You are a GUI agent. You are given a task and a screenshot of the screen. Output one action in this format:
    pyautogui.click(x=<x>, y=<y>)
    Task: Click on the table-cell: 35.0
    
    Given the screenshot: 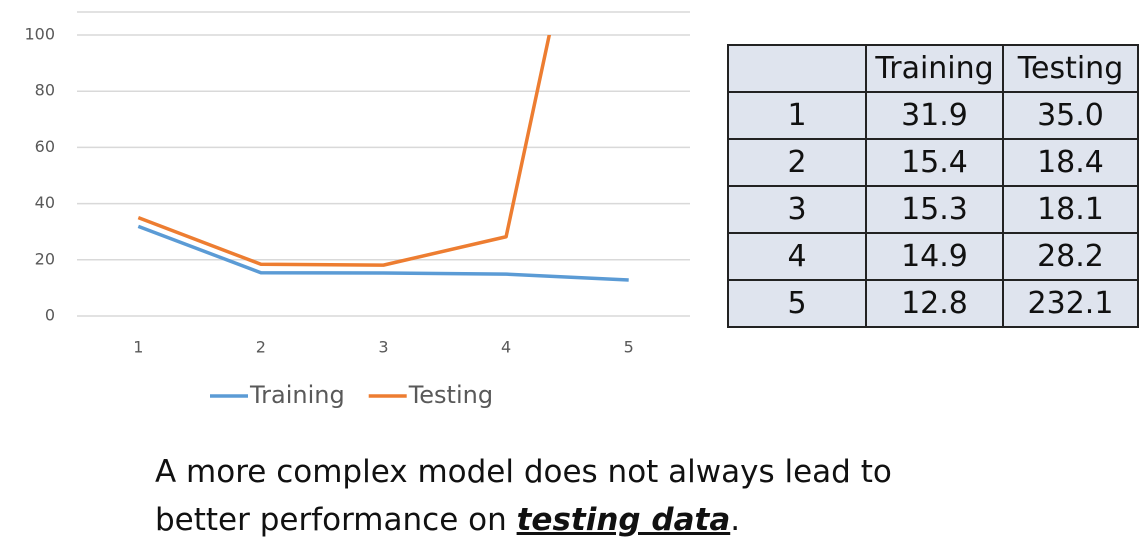 What is the action you would take?
    pyautogui.click(x=1070, y=115)
    